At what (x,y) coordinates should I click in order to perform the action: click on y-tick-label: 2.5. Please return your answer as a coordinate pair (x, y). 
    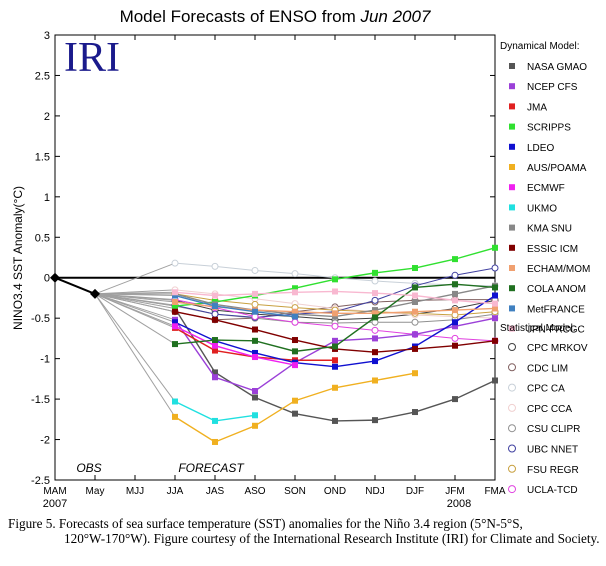
    Looking at the image, I should click on (42, 76).